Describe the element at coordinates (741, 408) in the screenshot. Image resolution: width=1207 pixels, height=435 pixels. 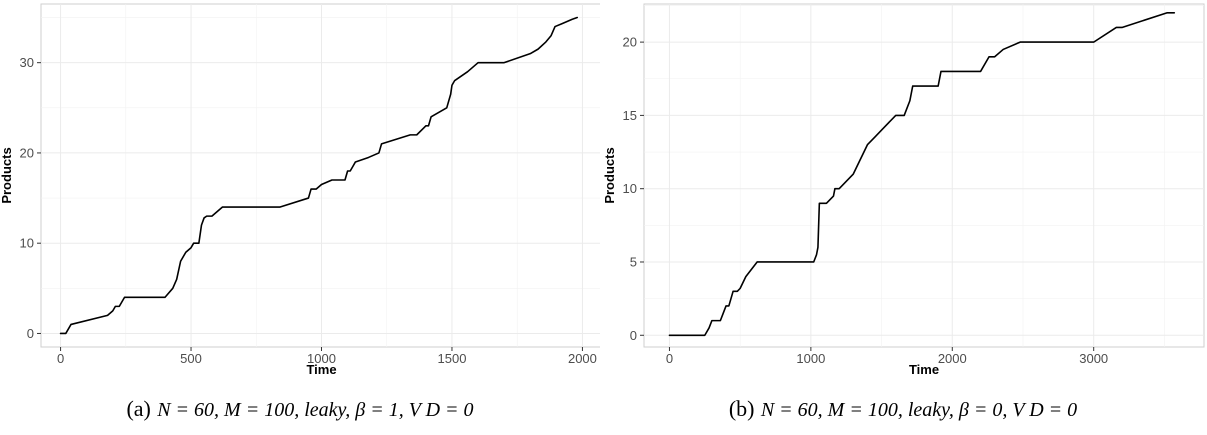
I see `caption-b-label: (b)` at that location.